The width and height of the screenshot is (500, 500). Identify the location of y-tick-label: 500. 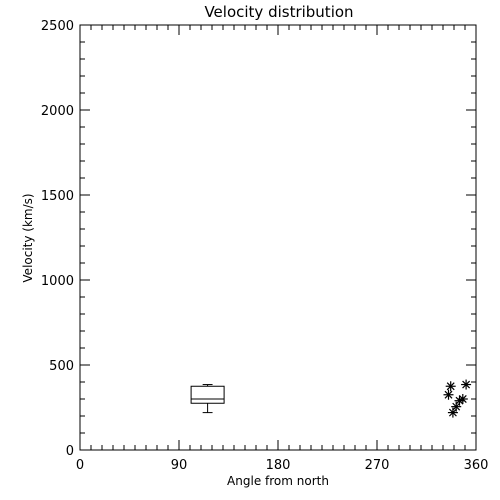
(61, 366).